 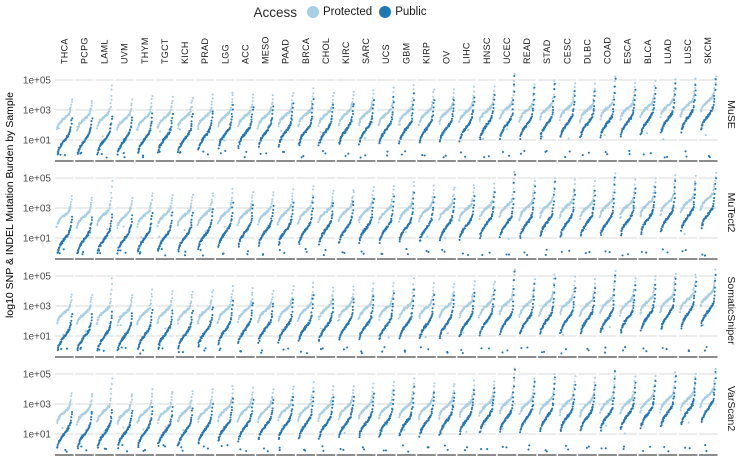 What do you see at coordinates (266, 50) in the screenshot?
I see `column-header-MESO: MESO` at bounding box center [266, 50].